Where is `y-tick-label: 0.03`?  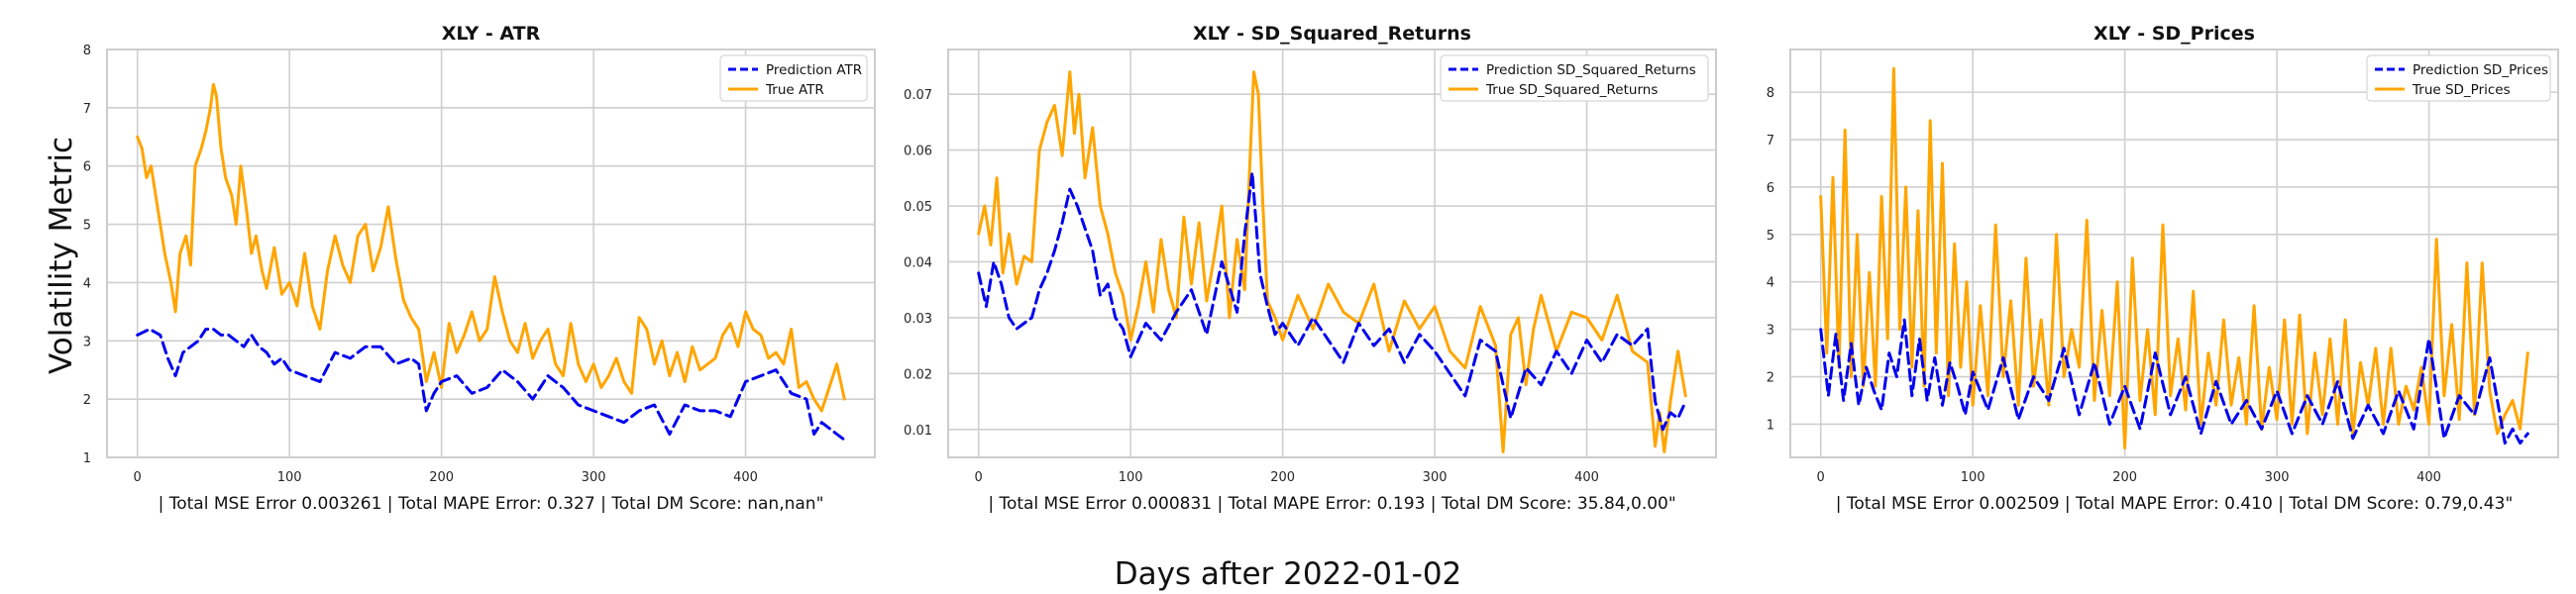 y-tick-label: 0.03 is located at coordinates (918, 319).